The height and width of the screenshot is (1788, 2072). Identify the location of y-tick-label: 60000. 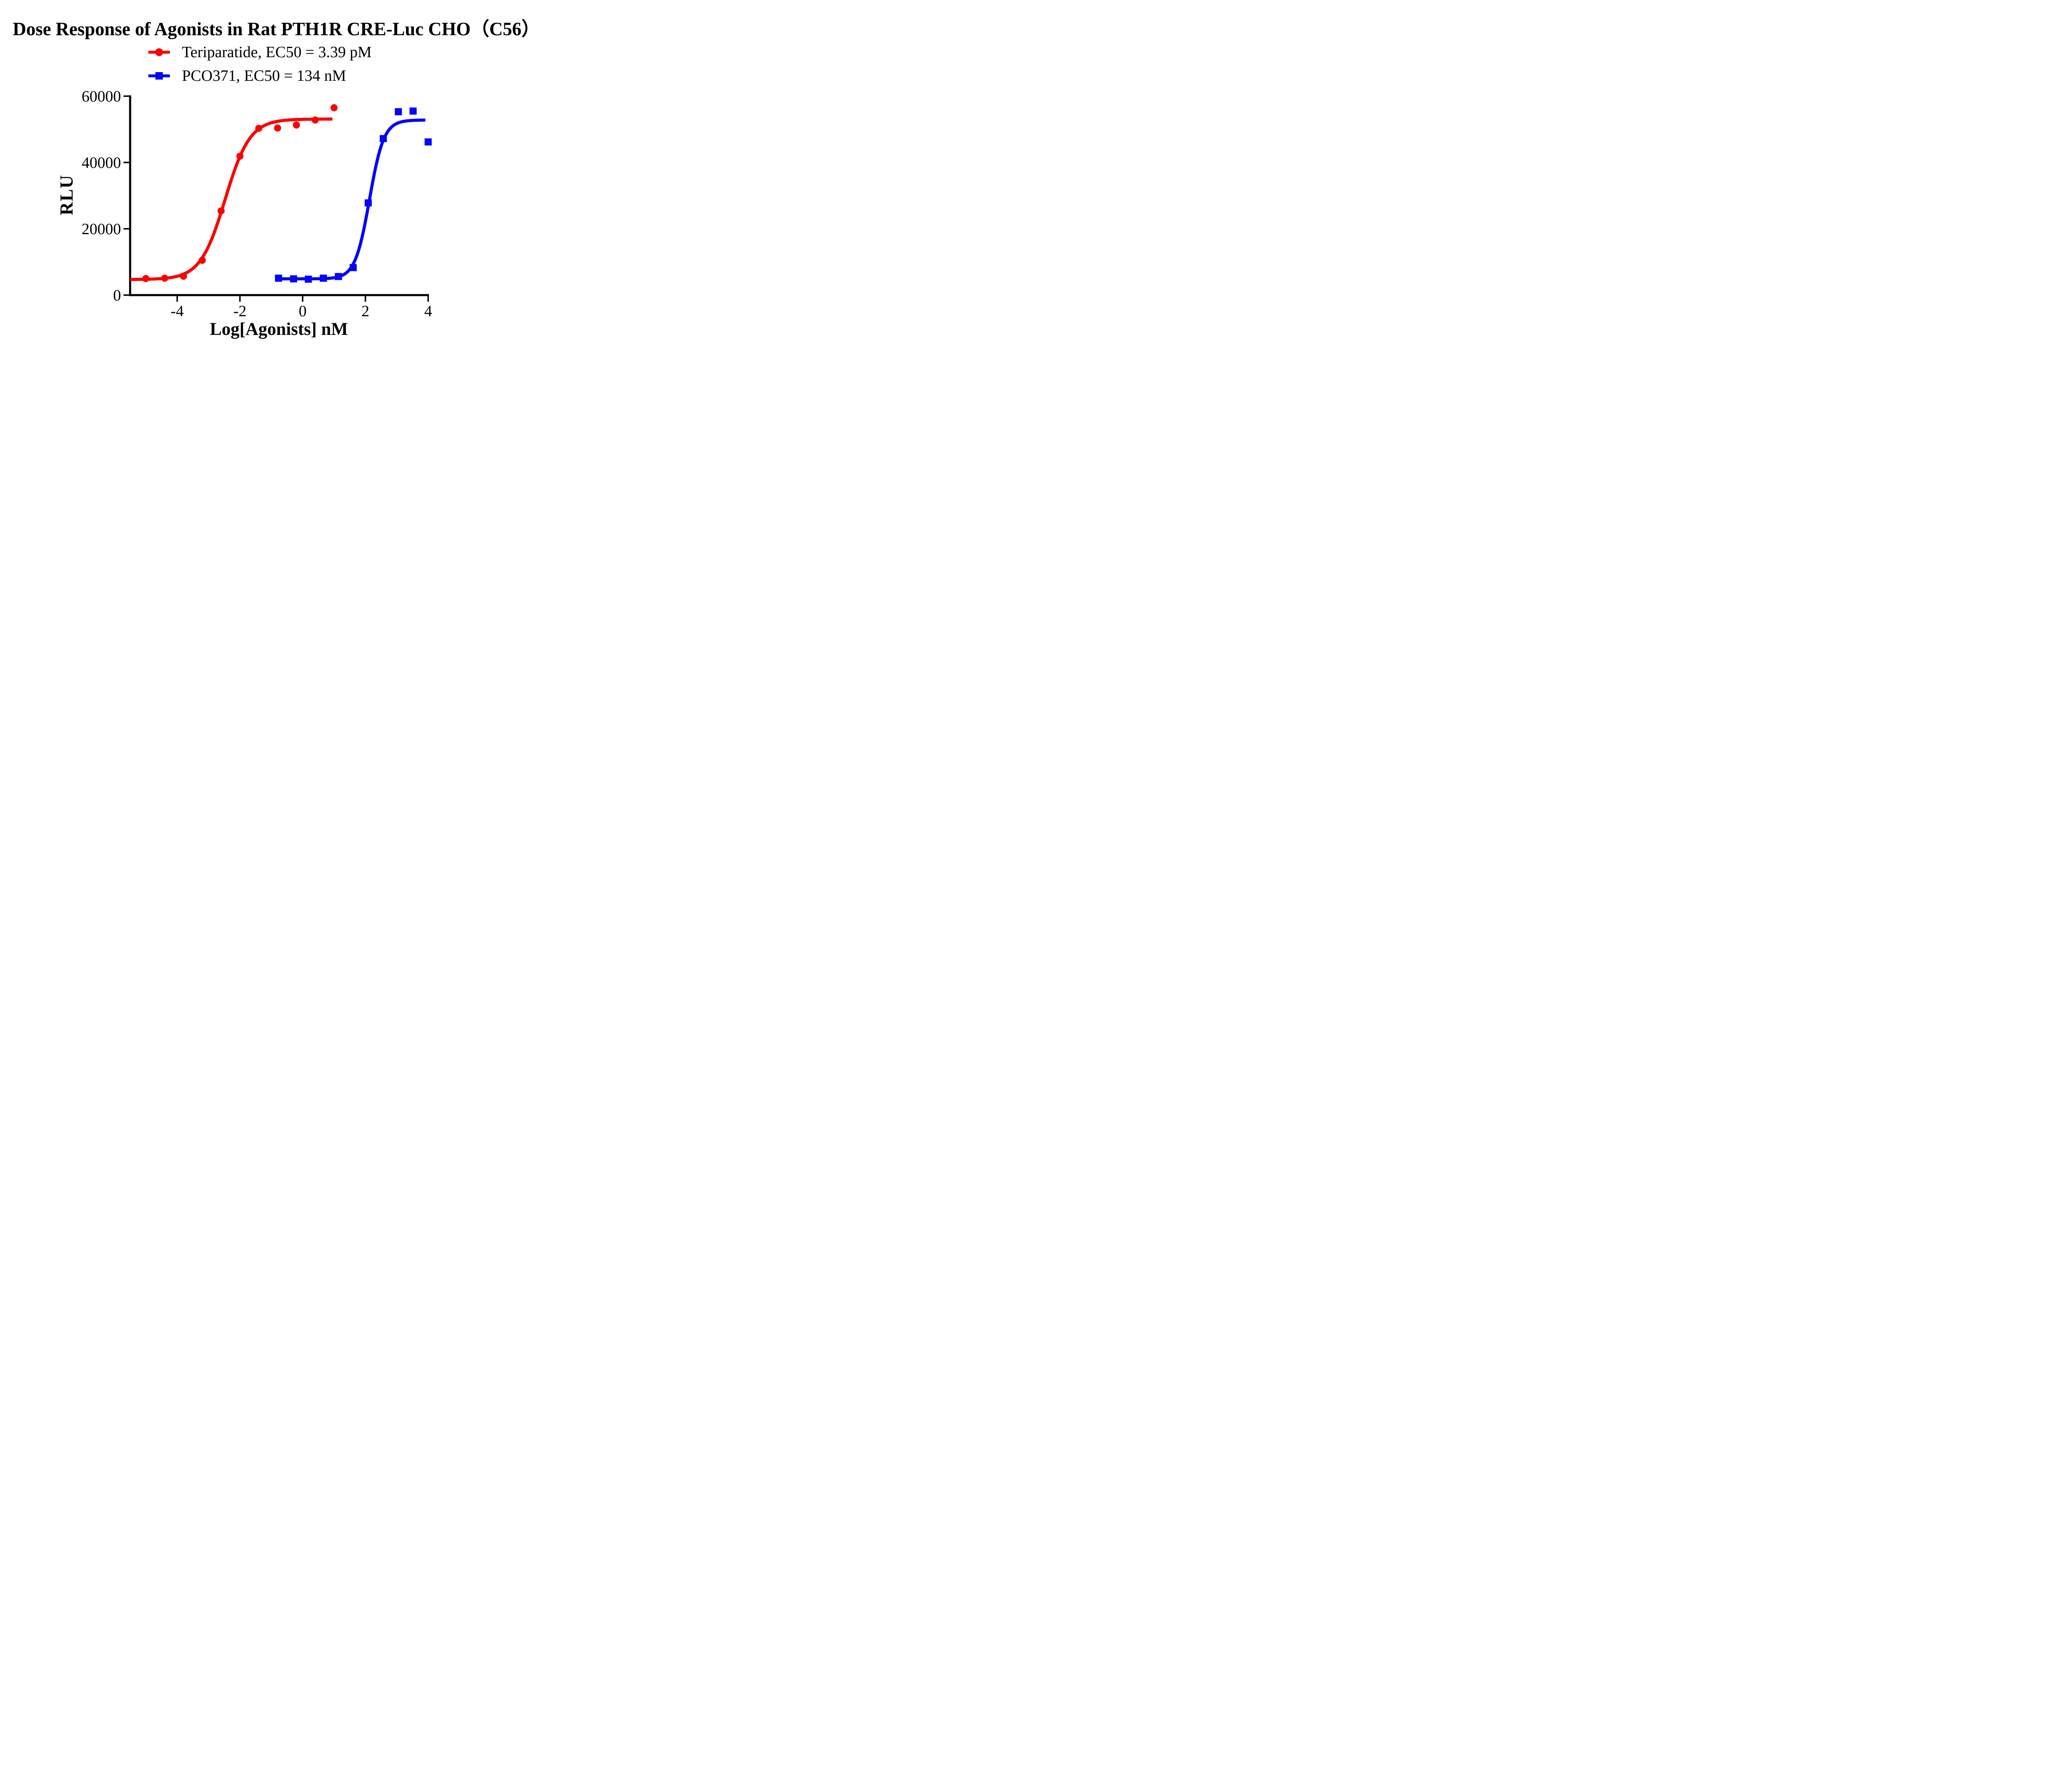
(101, 96).